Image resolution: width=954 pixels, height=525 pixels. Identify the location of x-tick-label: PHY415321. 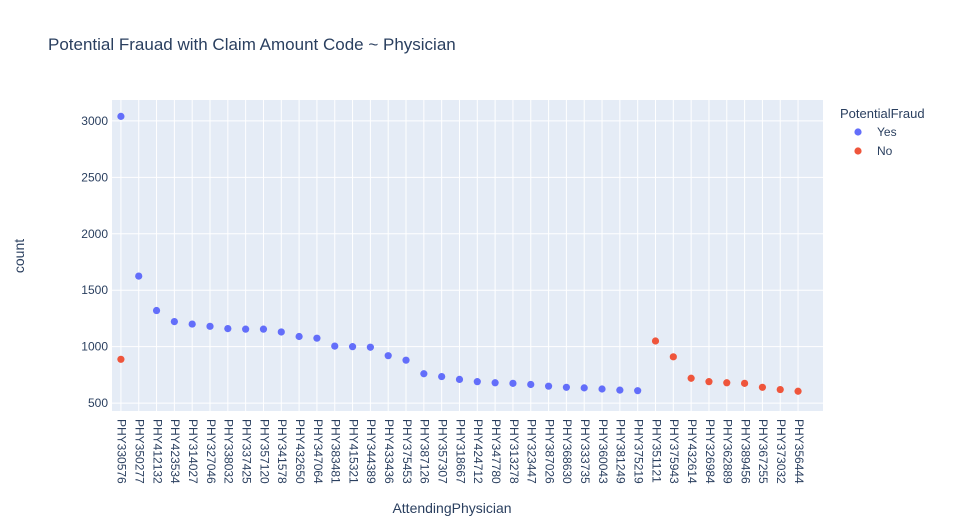
(353, 451).